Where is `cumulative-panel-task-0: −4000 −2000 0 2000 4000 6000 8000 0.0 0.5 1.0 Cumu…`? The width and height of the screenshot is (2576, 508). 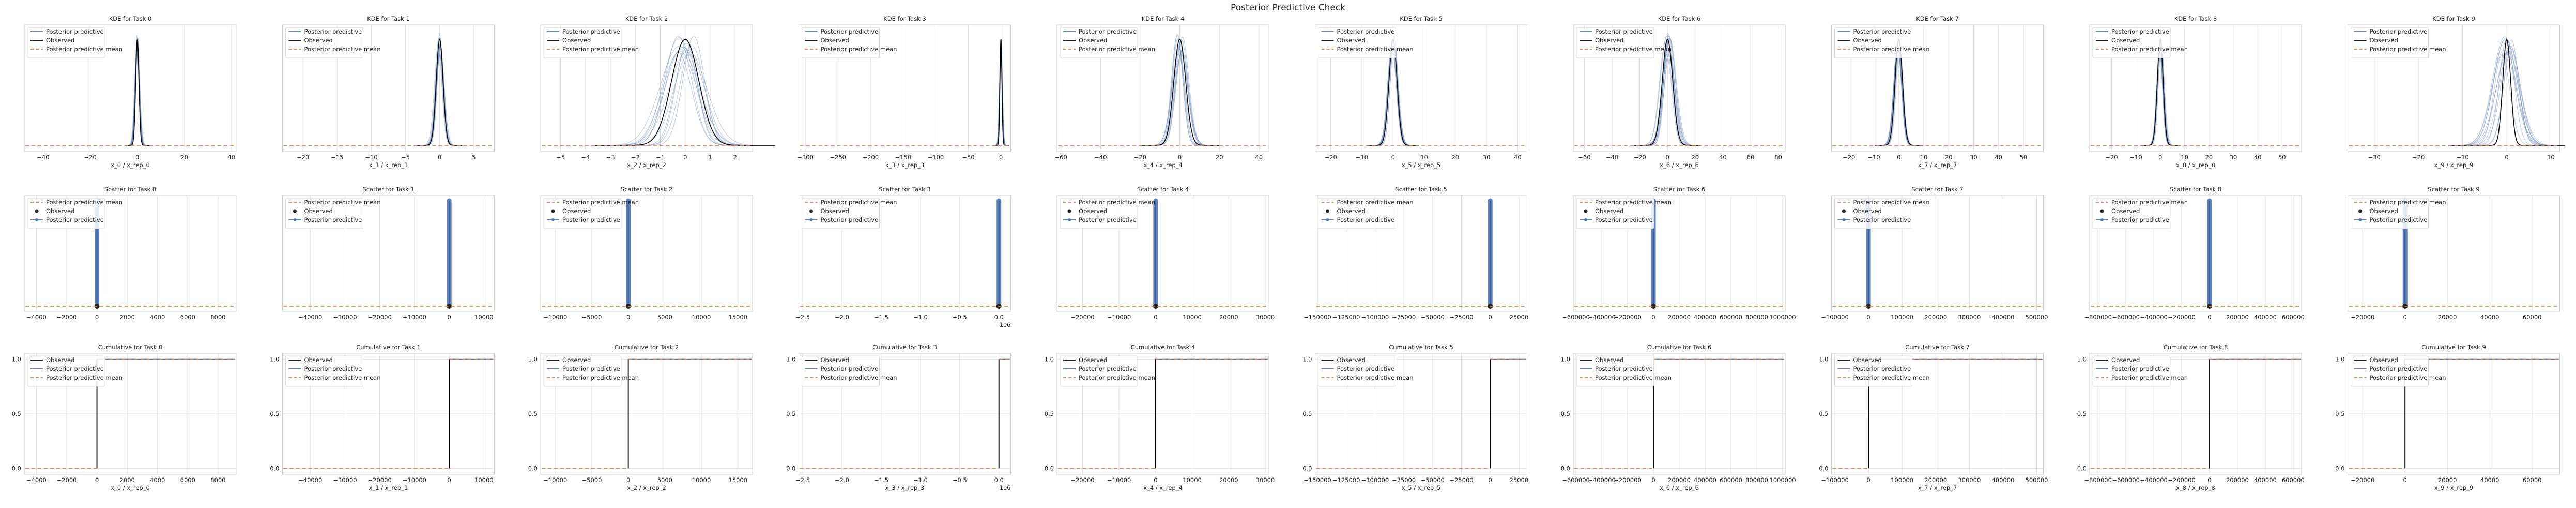 cumulative-panel-task-0: −4000 −2000 0 2000 4000 6000 8000 0.0 0.5 1.0 Cumu… is located at coordinates (124, 417).